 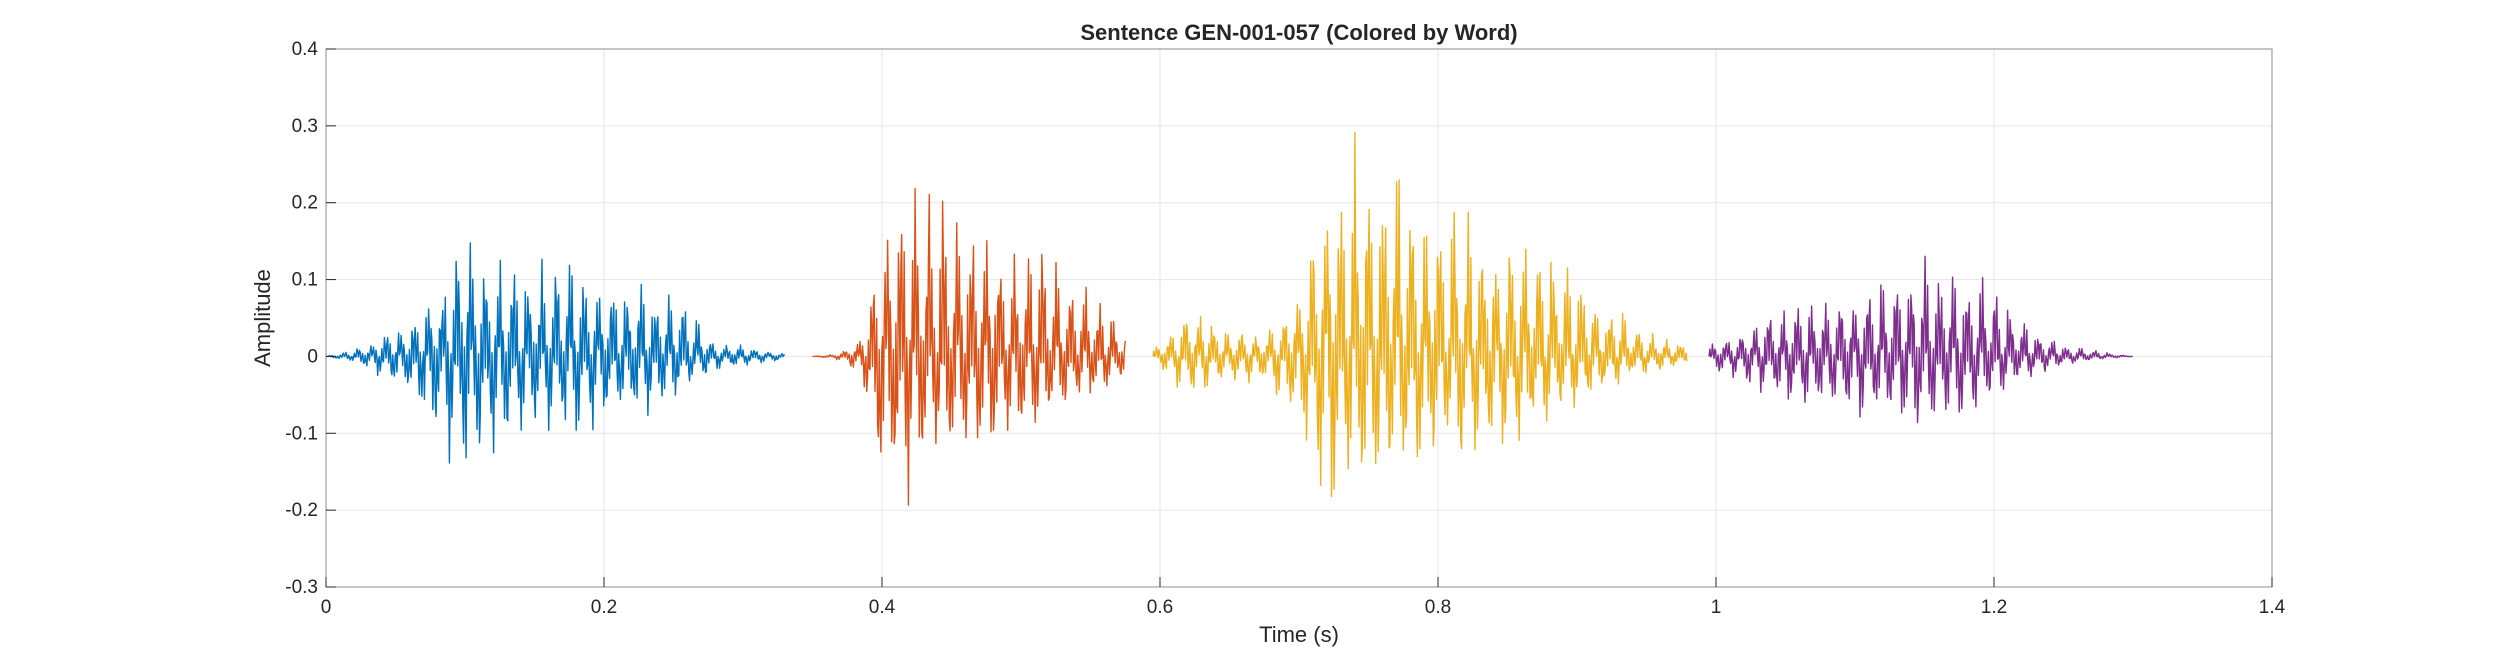 I want to click on y-tick-label: 0.4, so click(x=305, y=49).